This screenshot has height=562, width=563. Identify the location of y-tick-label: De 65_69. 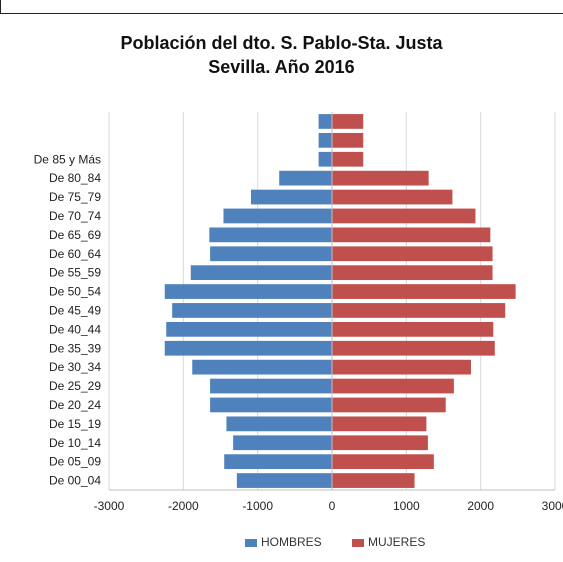
(75, 235).